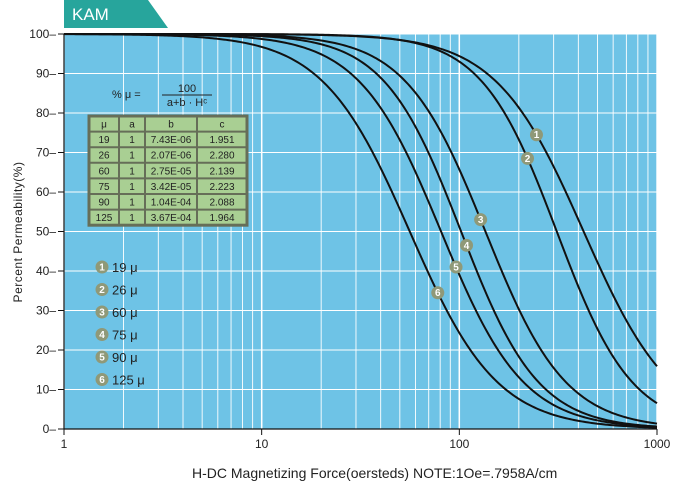 The image size is (683, 483). I want to click on legend-label: 60 μ, so click(125, 312).